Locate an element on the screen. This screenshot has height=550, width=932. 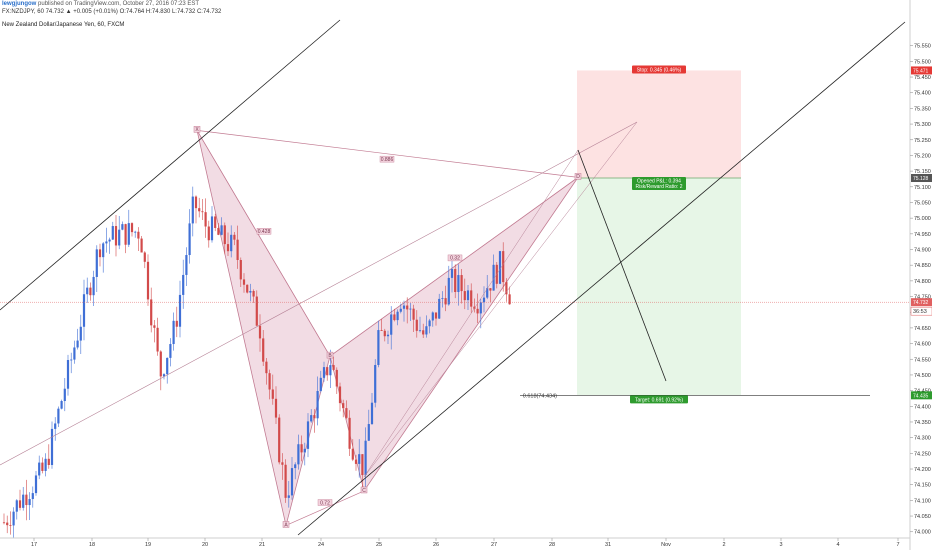
ohlc-values: O:74.764 H:74.830 L:74.732 C:74.732 is located at coordinates (170, 12).